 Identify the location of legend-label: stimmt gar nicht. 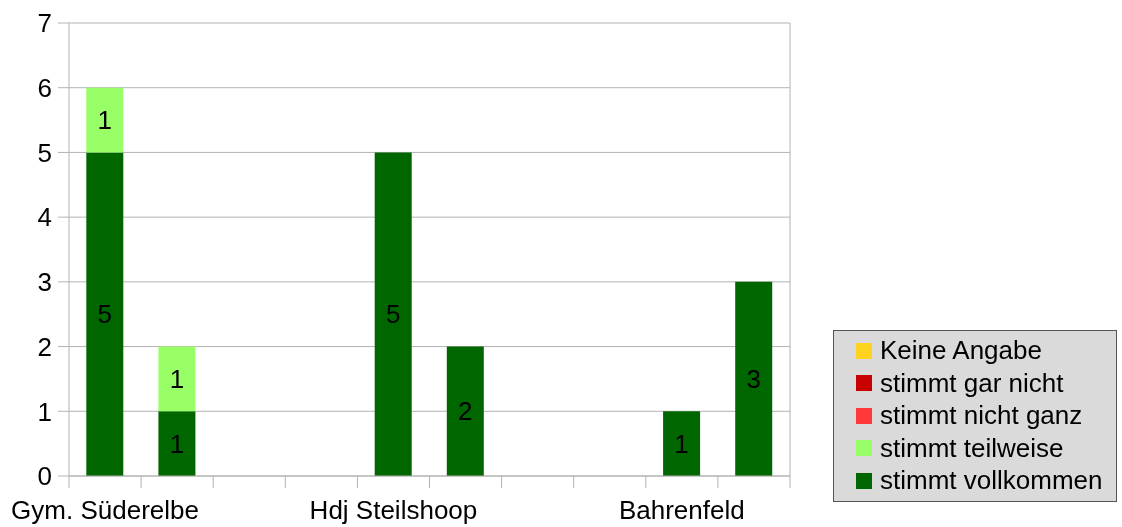
(972, 383).